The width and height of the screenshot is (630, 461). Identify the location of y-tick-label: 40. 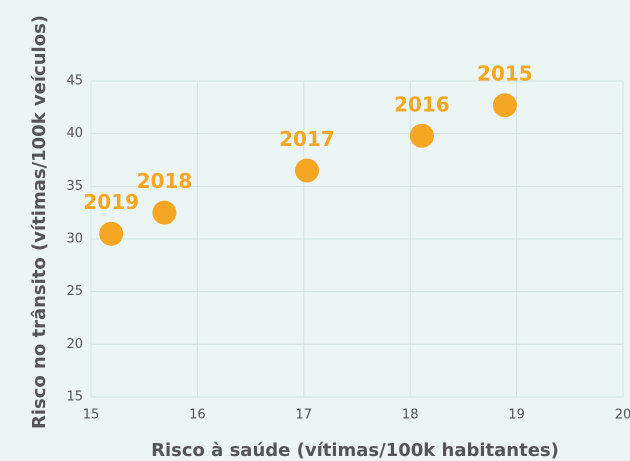
(74, 133).